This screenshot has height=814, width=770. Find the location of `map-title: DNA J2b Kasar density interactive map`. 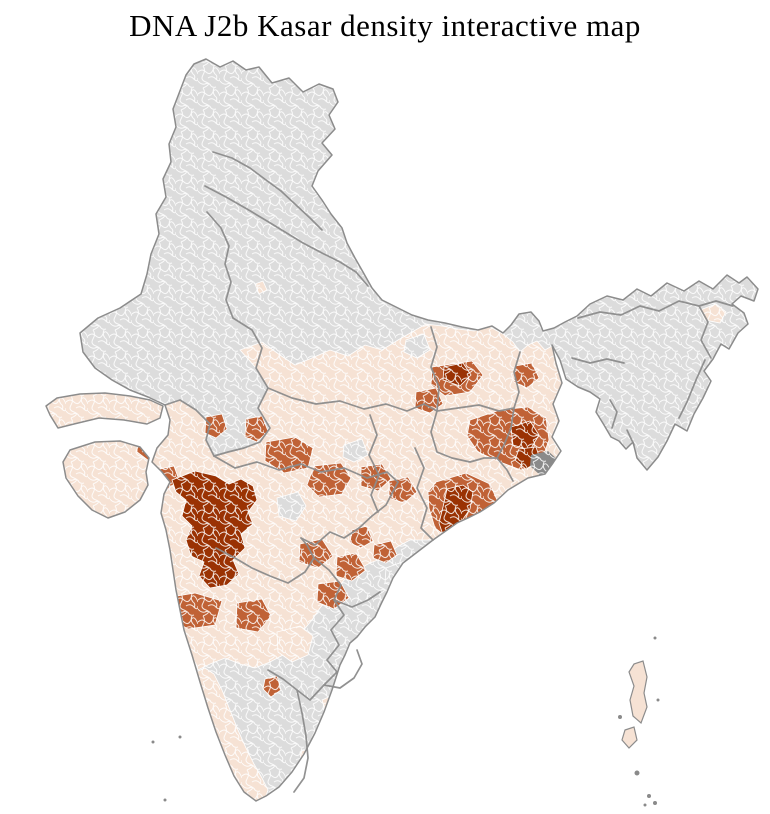

map-title: DNA J2b Kasar density interactive map is located at coordinates (385, 25).